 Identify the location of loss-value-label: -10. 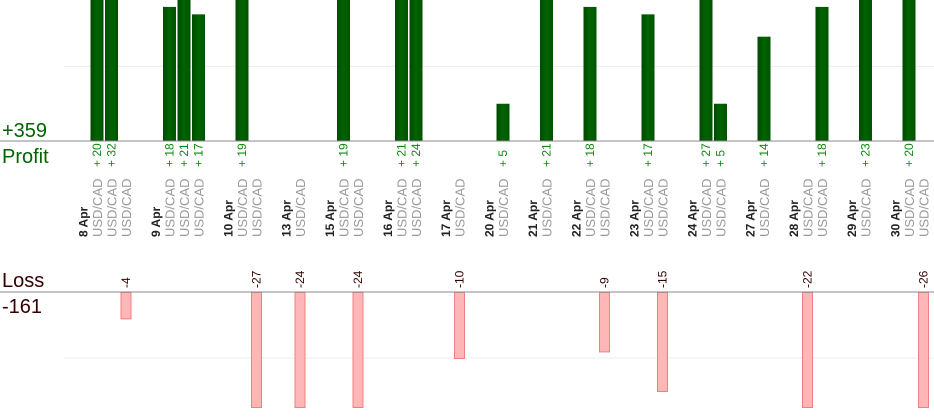
(460, 279).